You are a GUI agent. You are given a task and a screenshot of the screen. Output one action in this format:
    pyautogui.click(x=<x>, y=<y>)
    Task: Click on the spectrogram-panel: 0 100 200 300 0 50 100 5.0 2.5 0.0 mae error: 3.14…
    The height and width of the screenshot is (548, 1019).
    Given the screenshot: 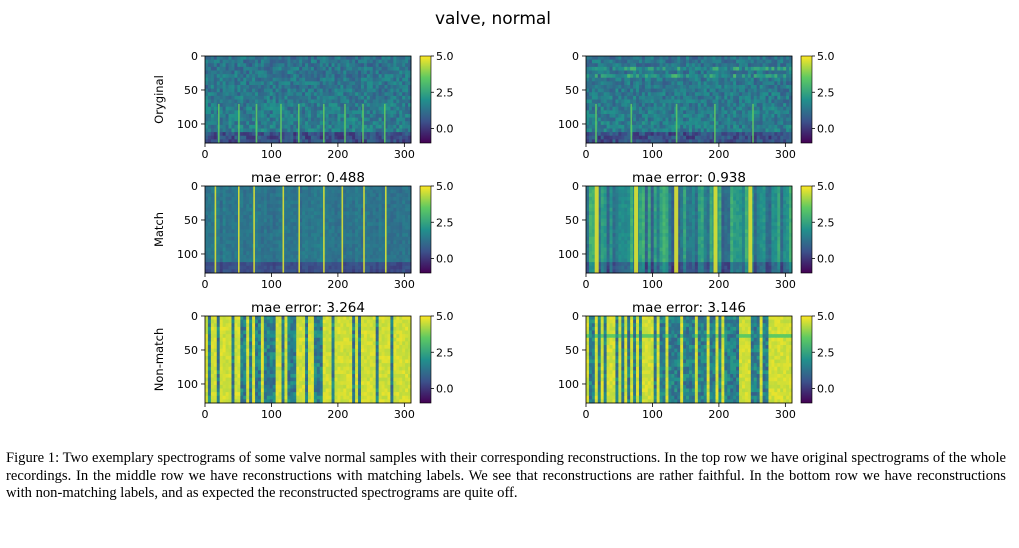 What is the action you would take?
    pyautogui.click(x=696, y=360)
    